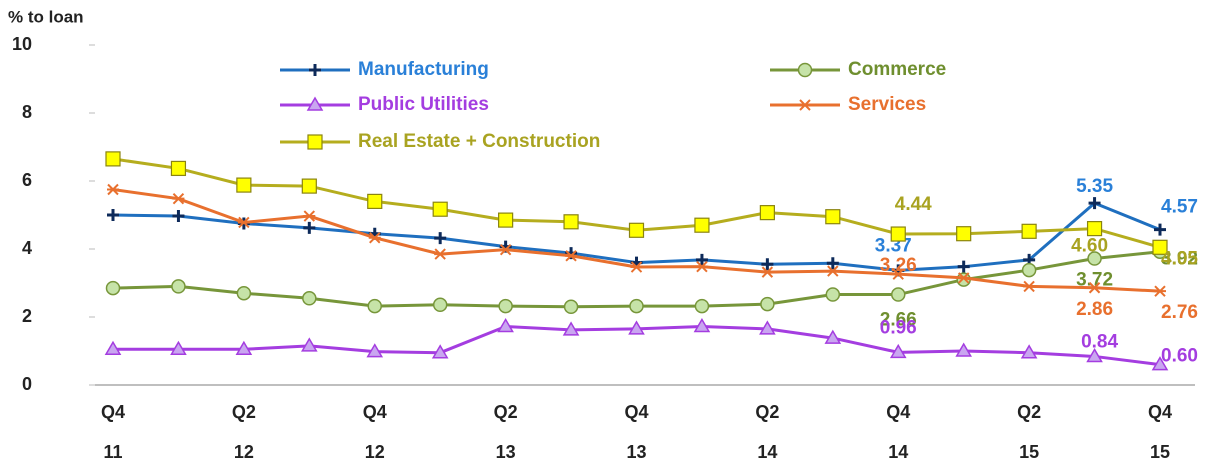 Image resolution: width=1231 pixels, height=466 pixels. What do you see at coordinates (898, 327) in the screenshot?
I see `data-label: 0.96` at bounding box center [898, 327].